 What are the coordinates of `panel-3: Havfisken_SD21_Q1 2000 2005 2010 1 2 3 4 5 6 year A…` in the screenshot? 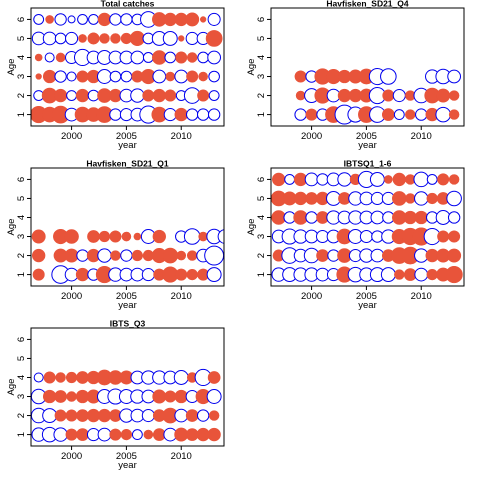 It's located at (115, 235).